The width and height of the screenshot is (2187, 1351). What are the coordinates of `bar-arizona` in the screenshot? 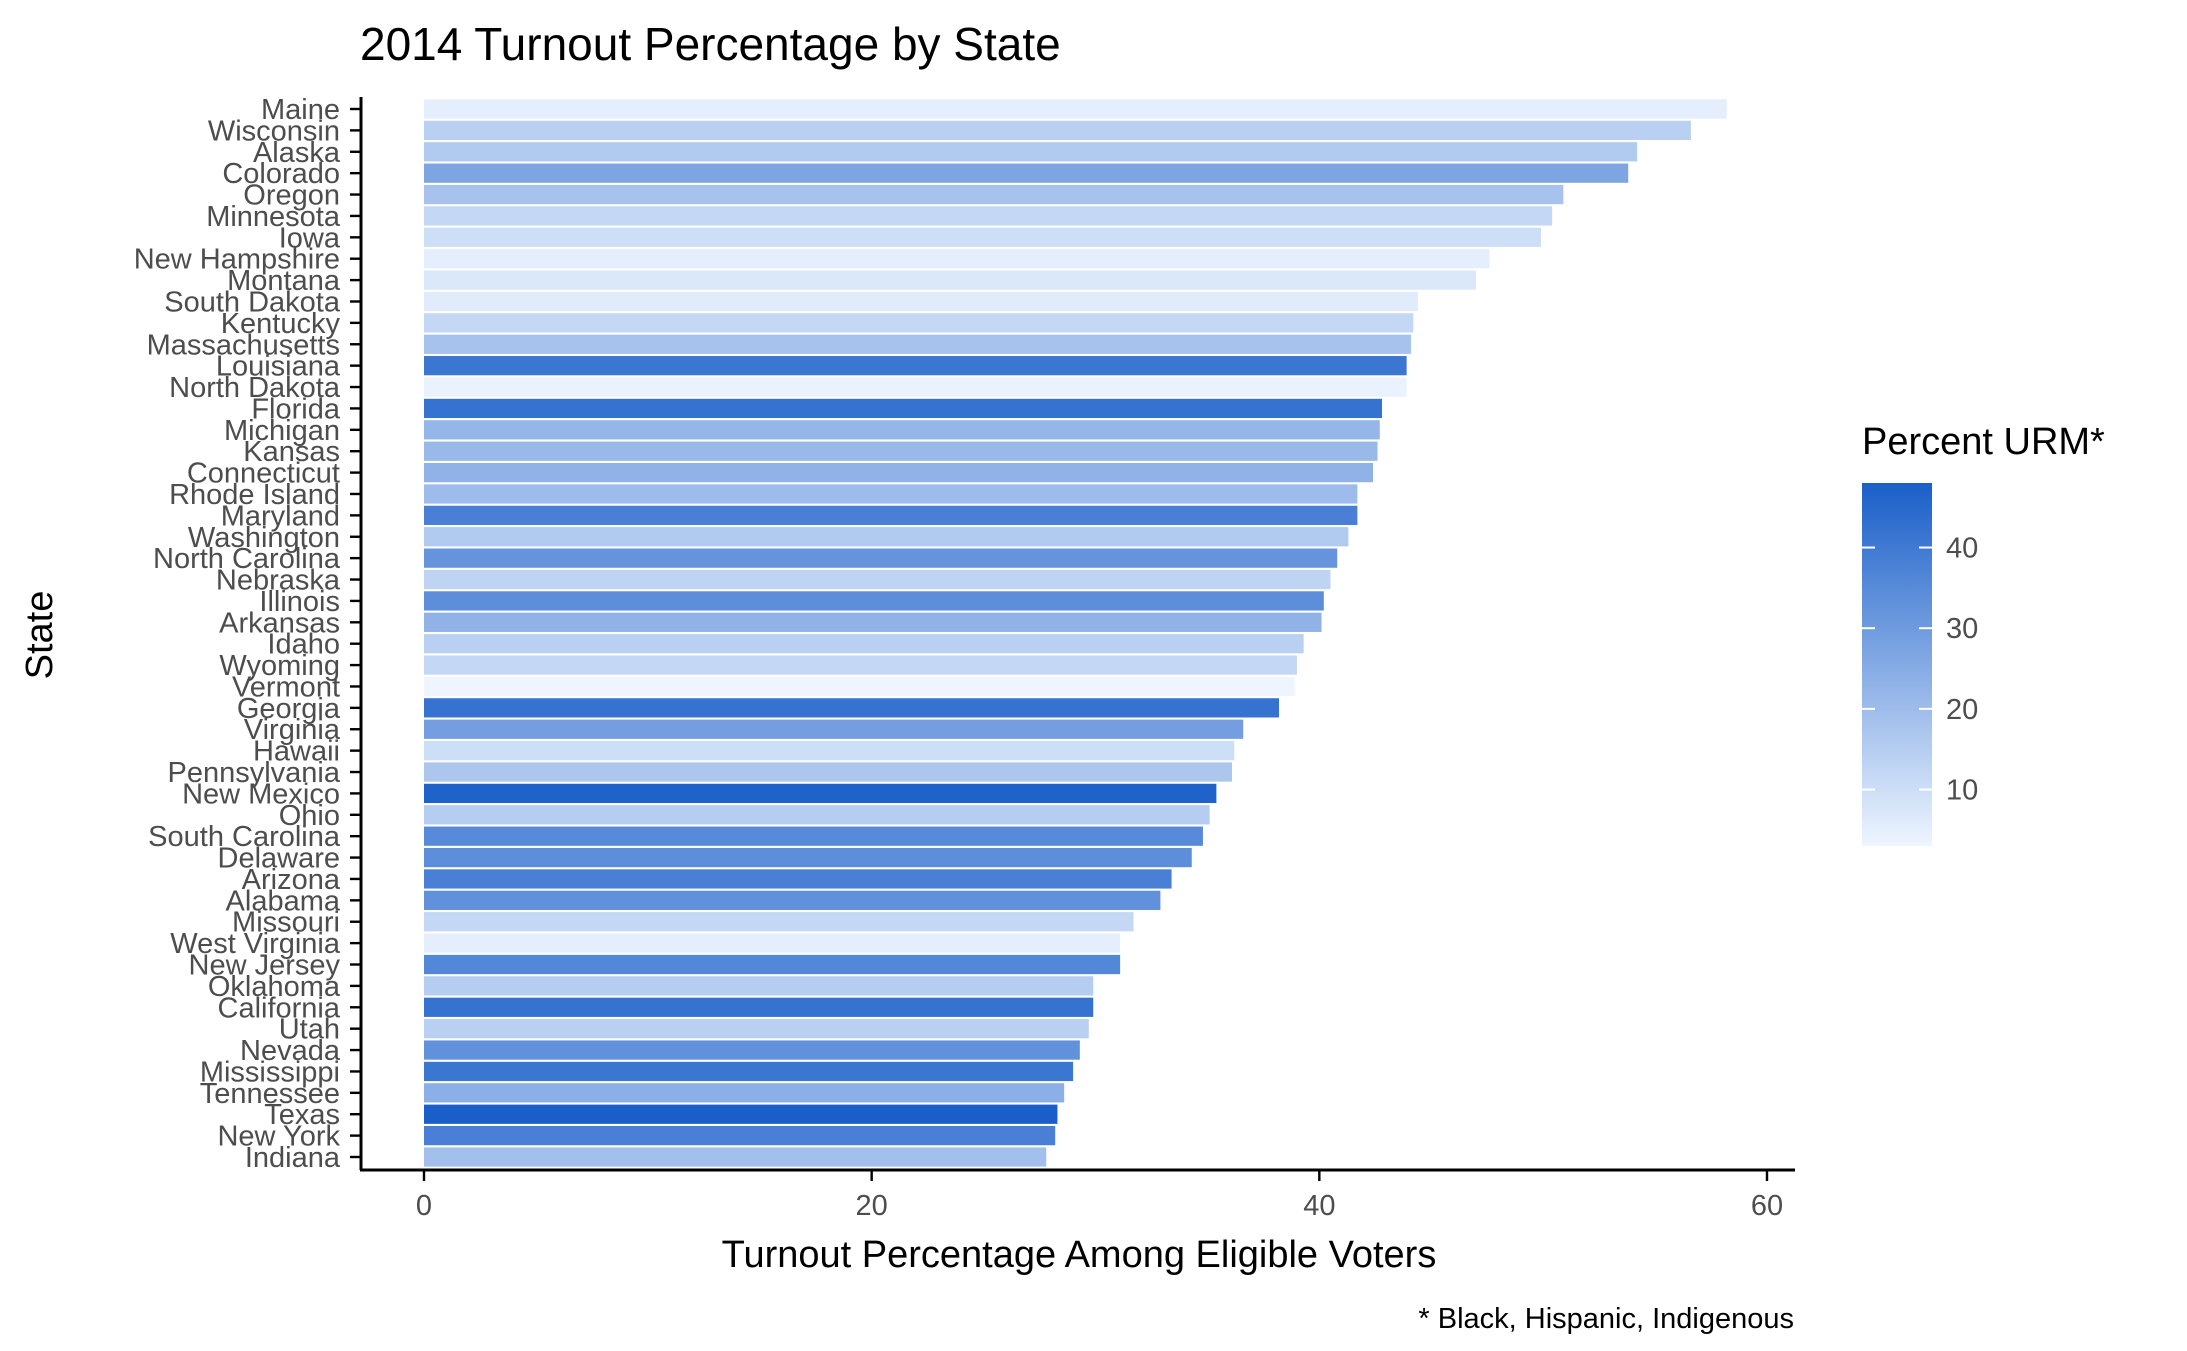 It's located at (798, 879).